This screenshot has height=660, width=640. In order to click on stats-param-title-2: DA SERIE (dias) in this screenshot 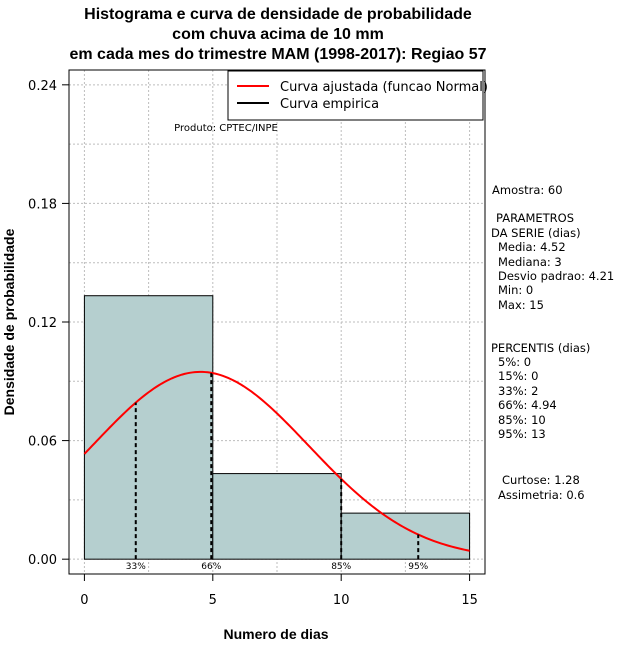, I will do `click(536, 233)`.